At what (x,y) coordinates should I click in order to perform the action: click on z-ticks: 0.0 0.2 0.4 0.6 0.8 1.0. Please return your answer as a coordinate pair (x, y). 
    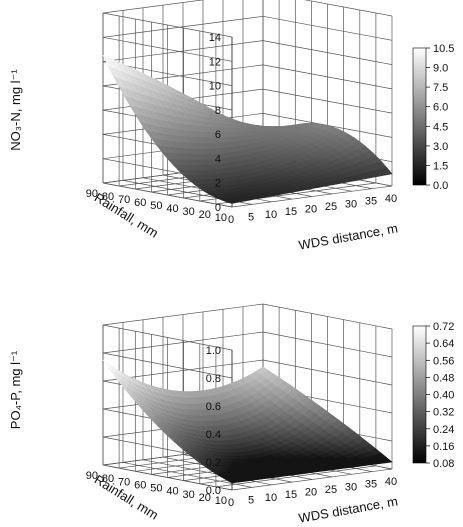
    Looking at the image, I should click on (213, 421).